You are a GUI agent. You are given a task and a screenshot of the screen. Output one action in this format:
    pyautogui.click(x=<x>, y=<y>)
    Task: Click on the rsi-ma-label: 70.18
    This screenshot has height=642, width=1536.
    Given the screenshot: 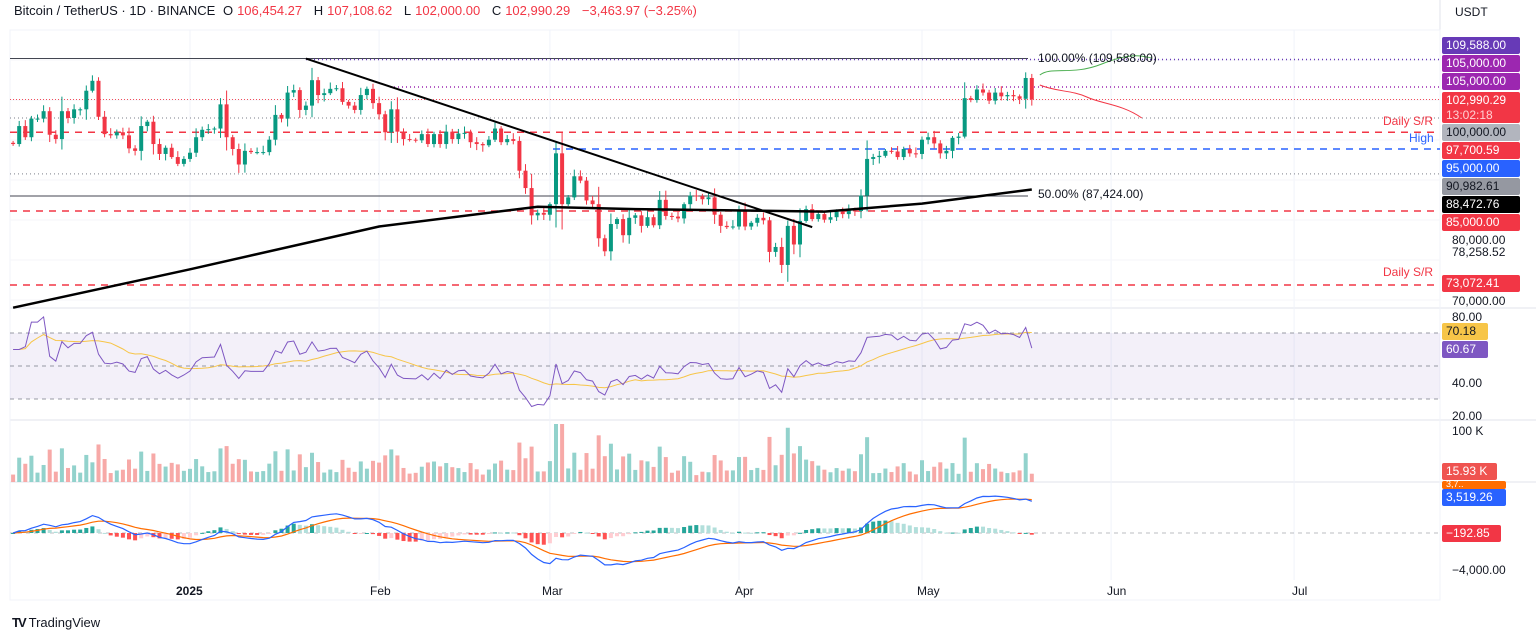 What is the action you would take?
    pyautogui.click(x=1465, y=331)
    